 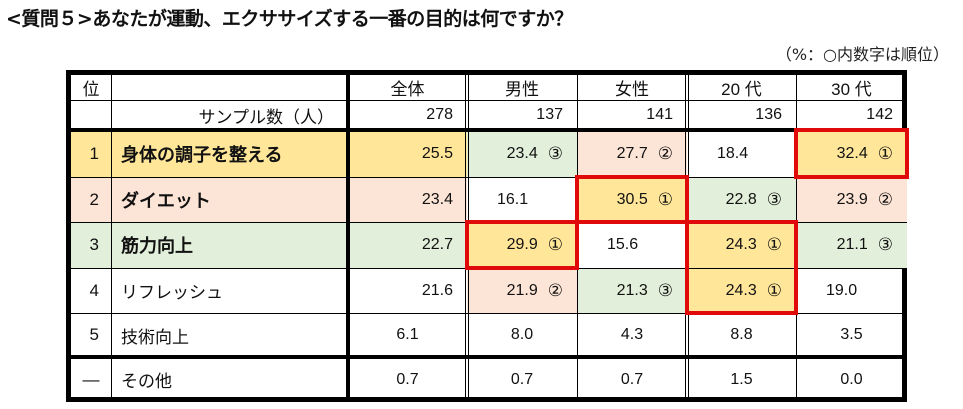 I want to click on value-cell: 23.4 ③, so click(x=522, y=153).